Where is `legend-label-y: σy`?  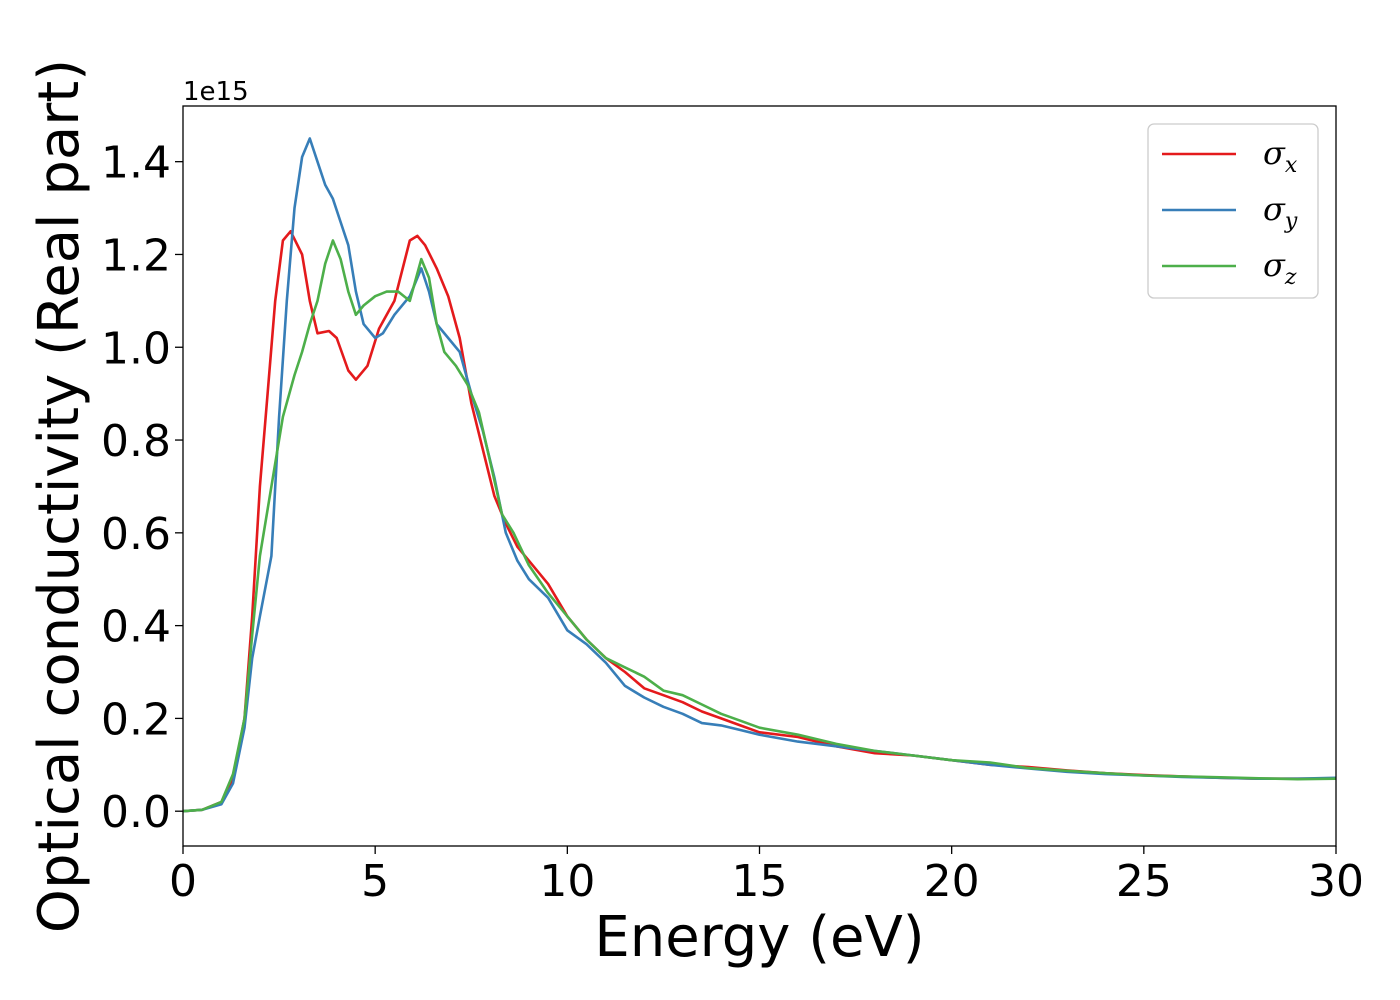
legend-label-y: σy is located at coordinates (1280, 212).